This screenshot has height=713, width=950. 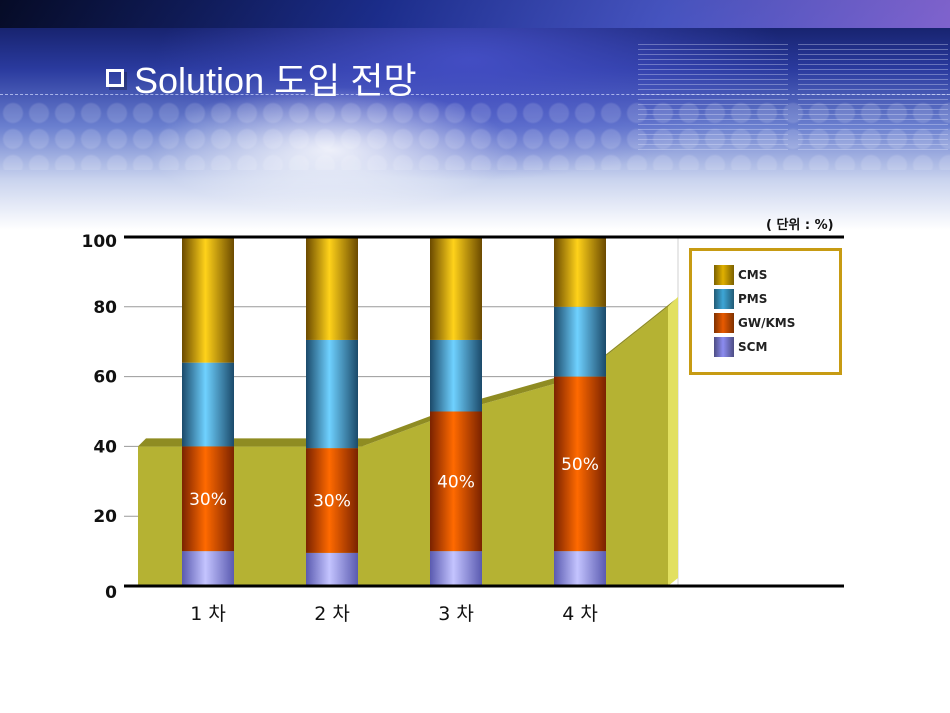 What do you see at coordinates (208, 614) in the screenshot?
I see `x-tick-label: 1 차` at bounding box center [208, 614].